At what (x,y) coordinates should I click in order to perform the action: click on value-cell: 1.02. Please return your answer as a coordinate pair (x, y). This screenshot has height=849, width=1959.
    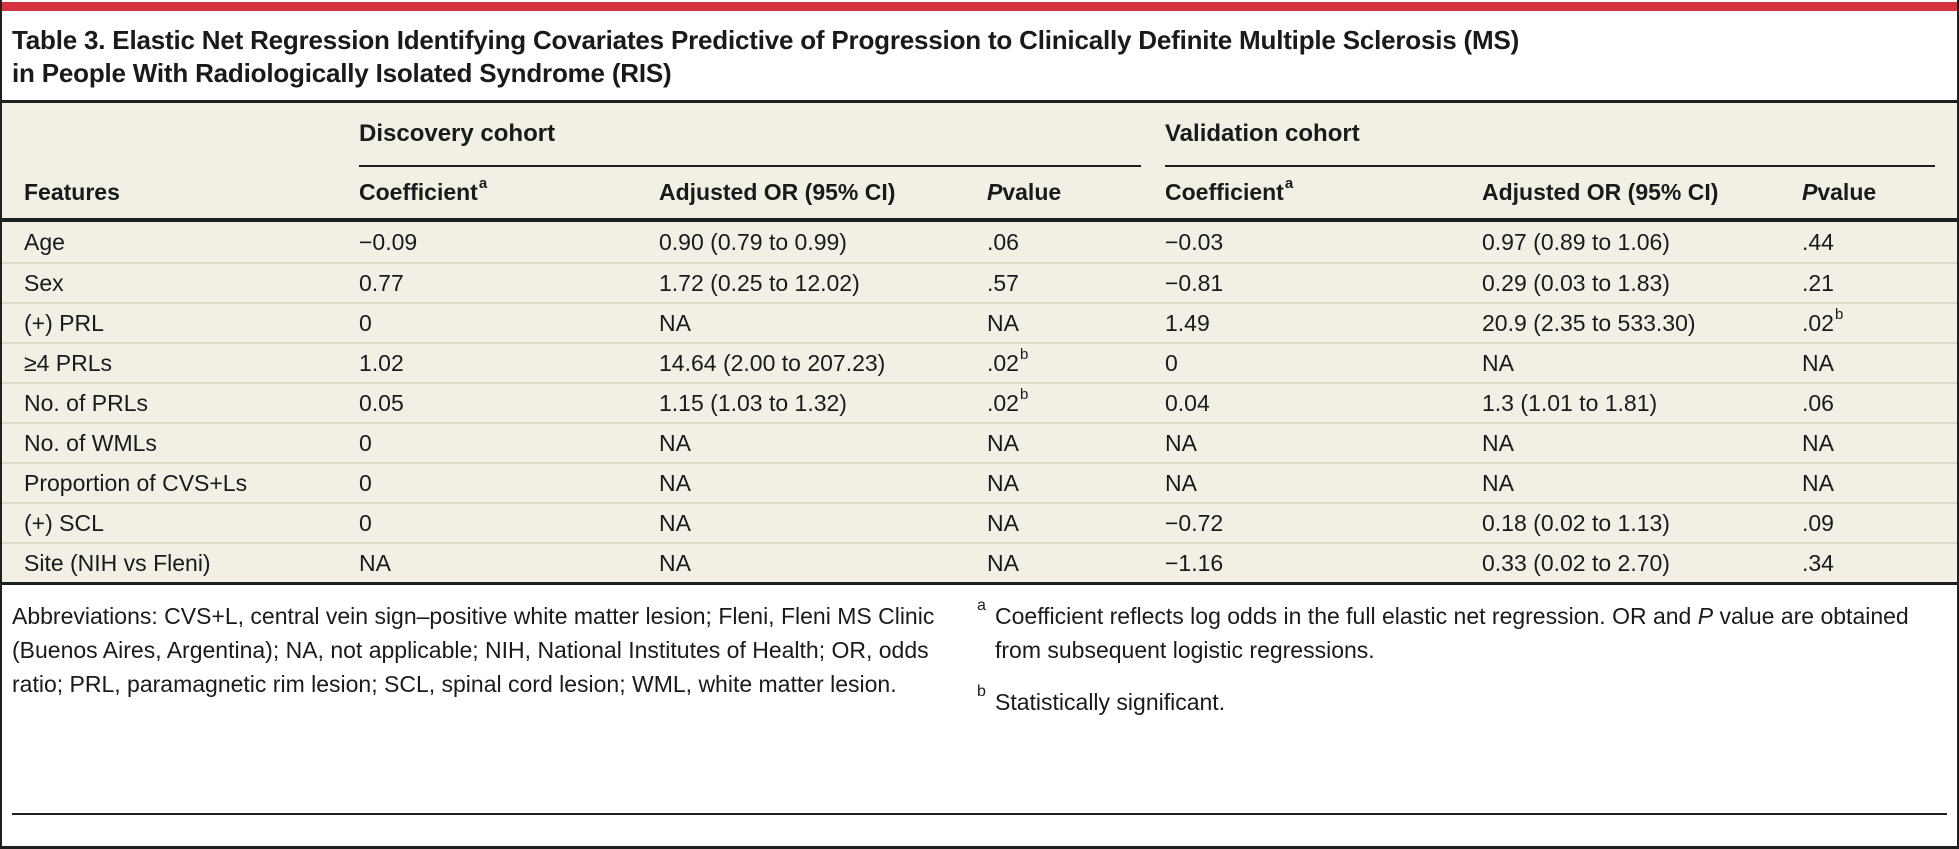
    Looking at the image, I should click on (381, 363).